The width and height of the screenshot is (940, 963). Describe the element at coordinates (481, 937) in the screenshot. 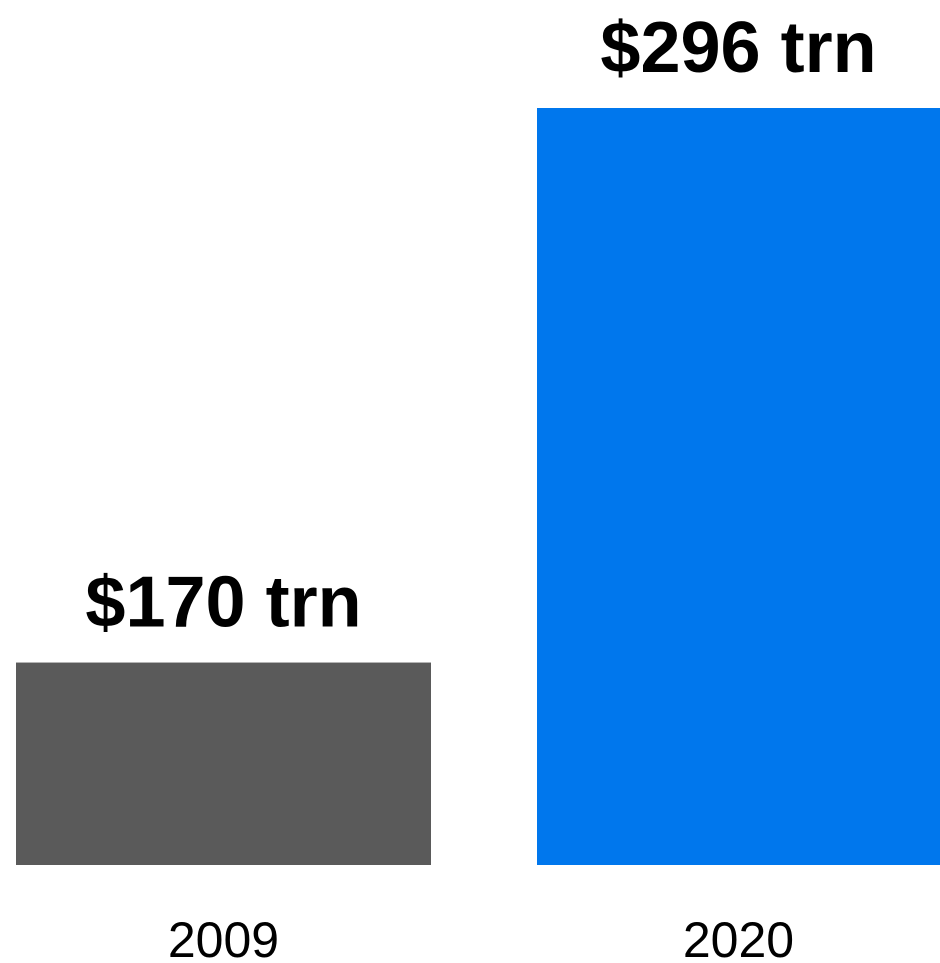

I see `category-labels-group: 2009 2020` at that location.